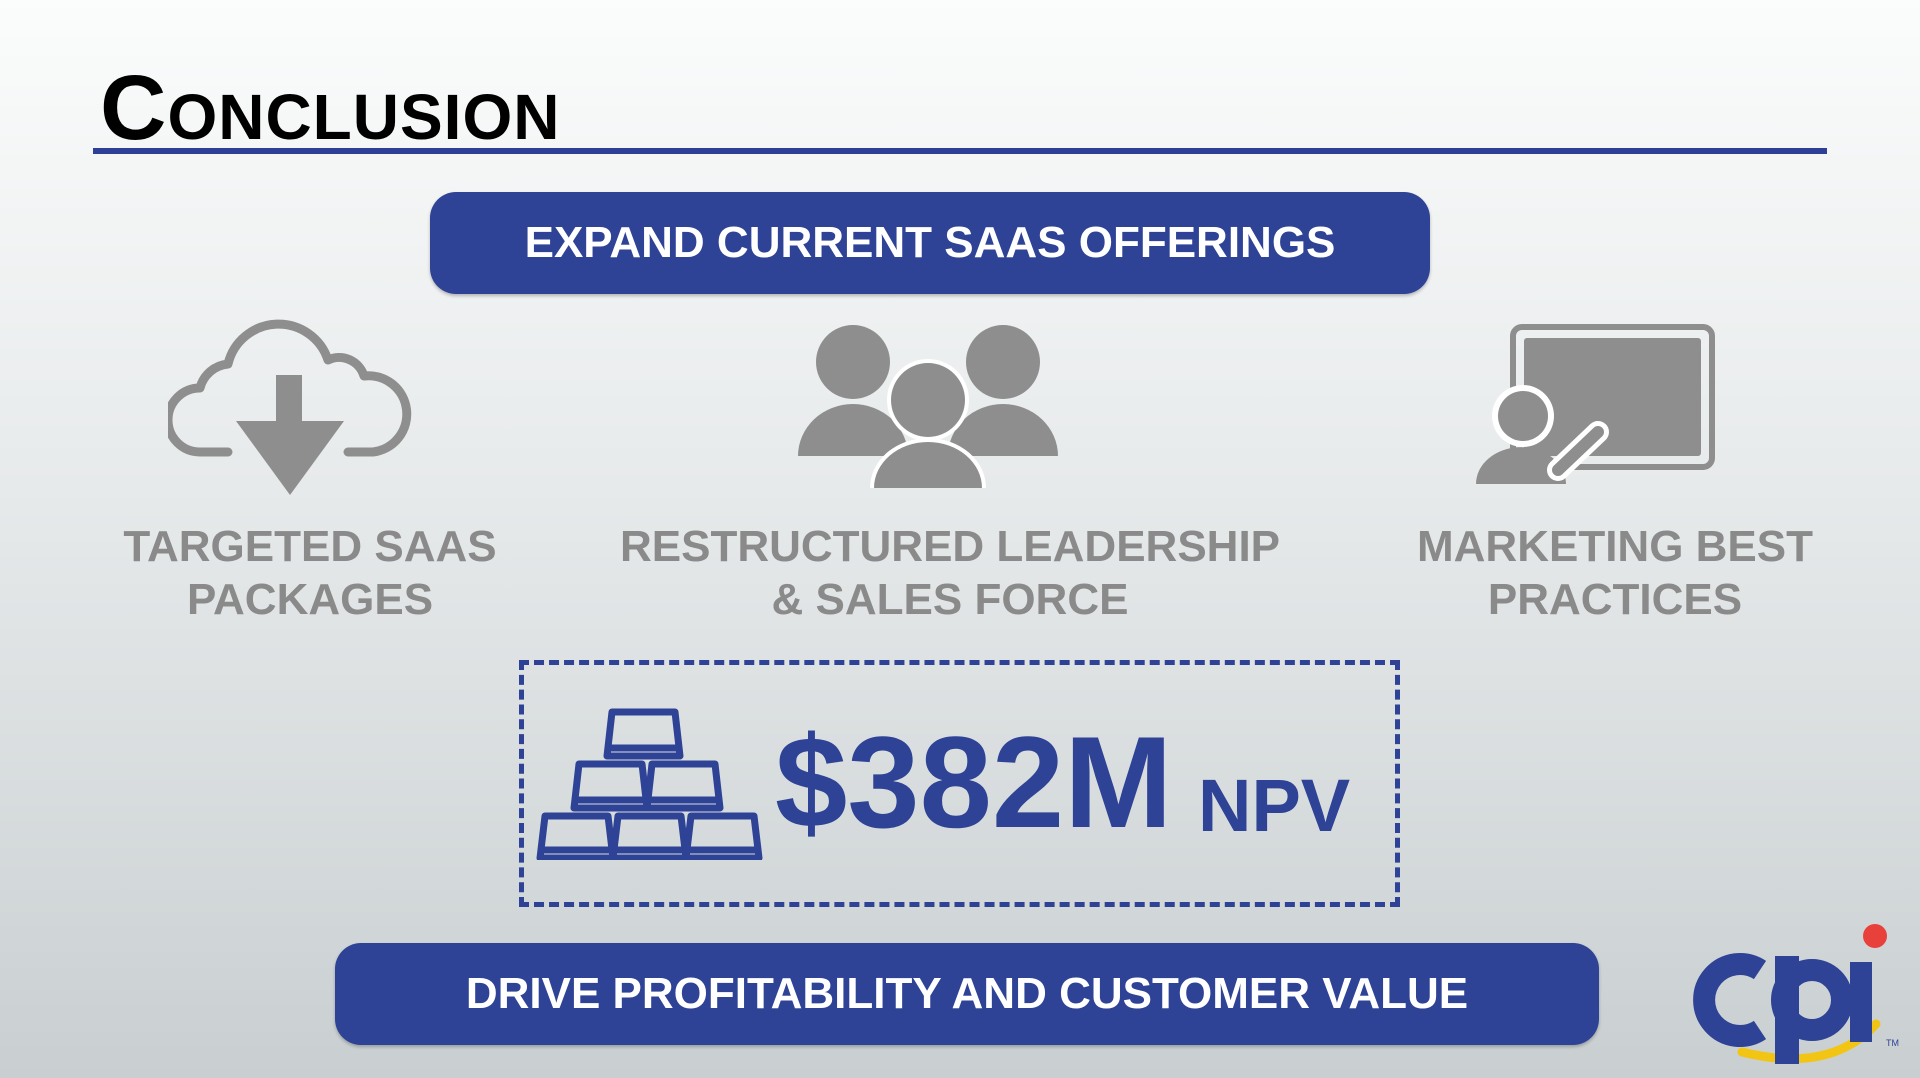  I want to click on top-banner: EXPAND CURRENT SAAS OFFERINGS, so click(930, 243).